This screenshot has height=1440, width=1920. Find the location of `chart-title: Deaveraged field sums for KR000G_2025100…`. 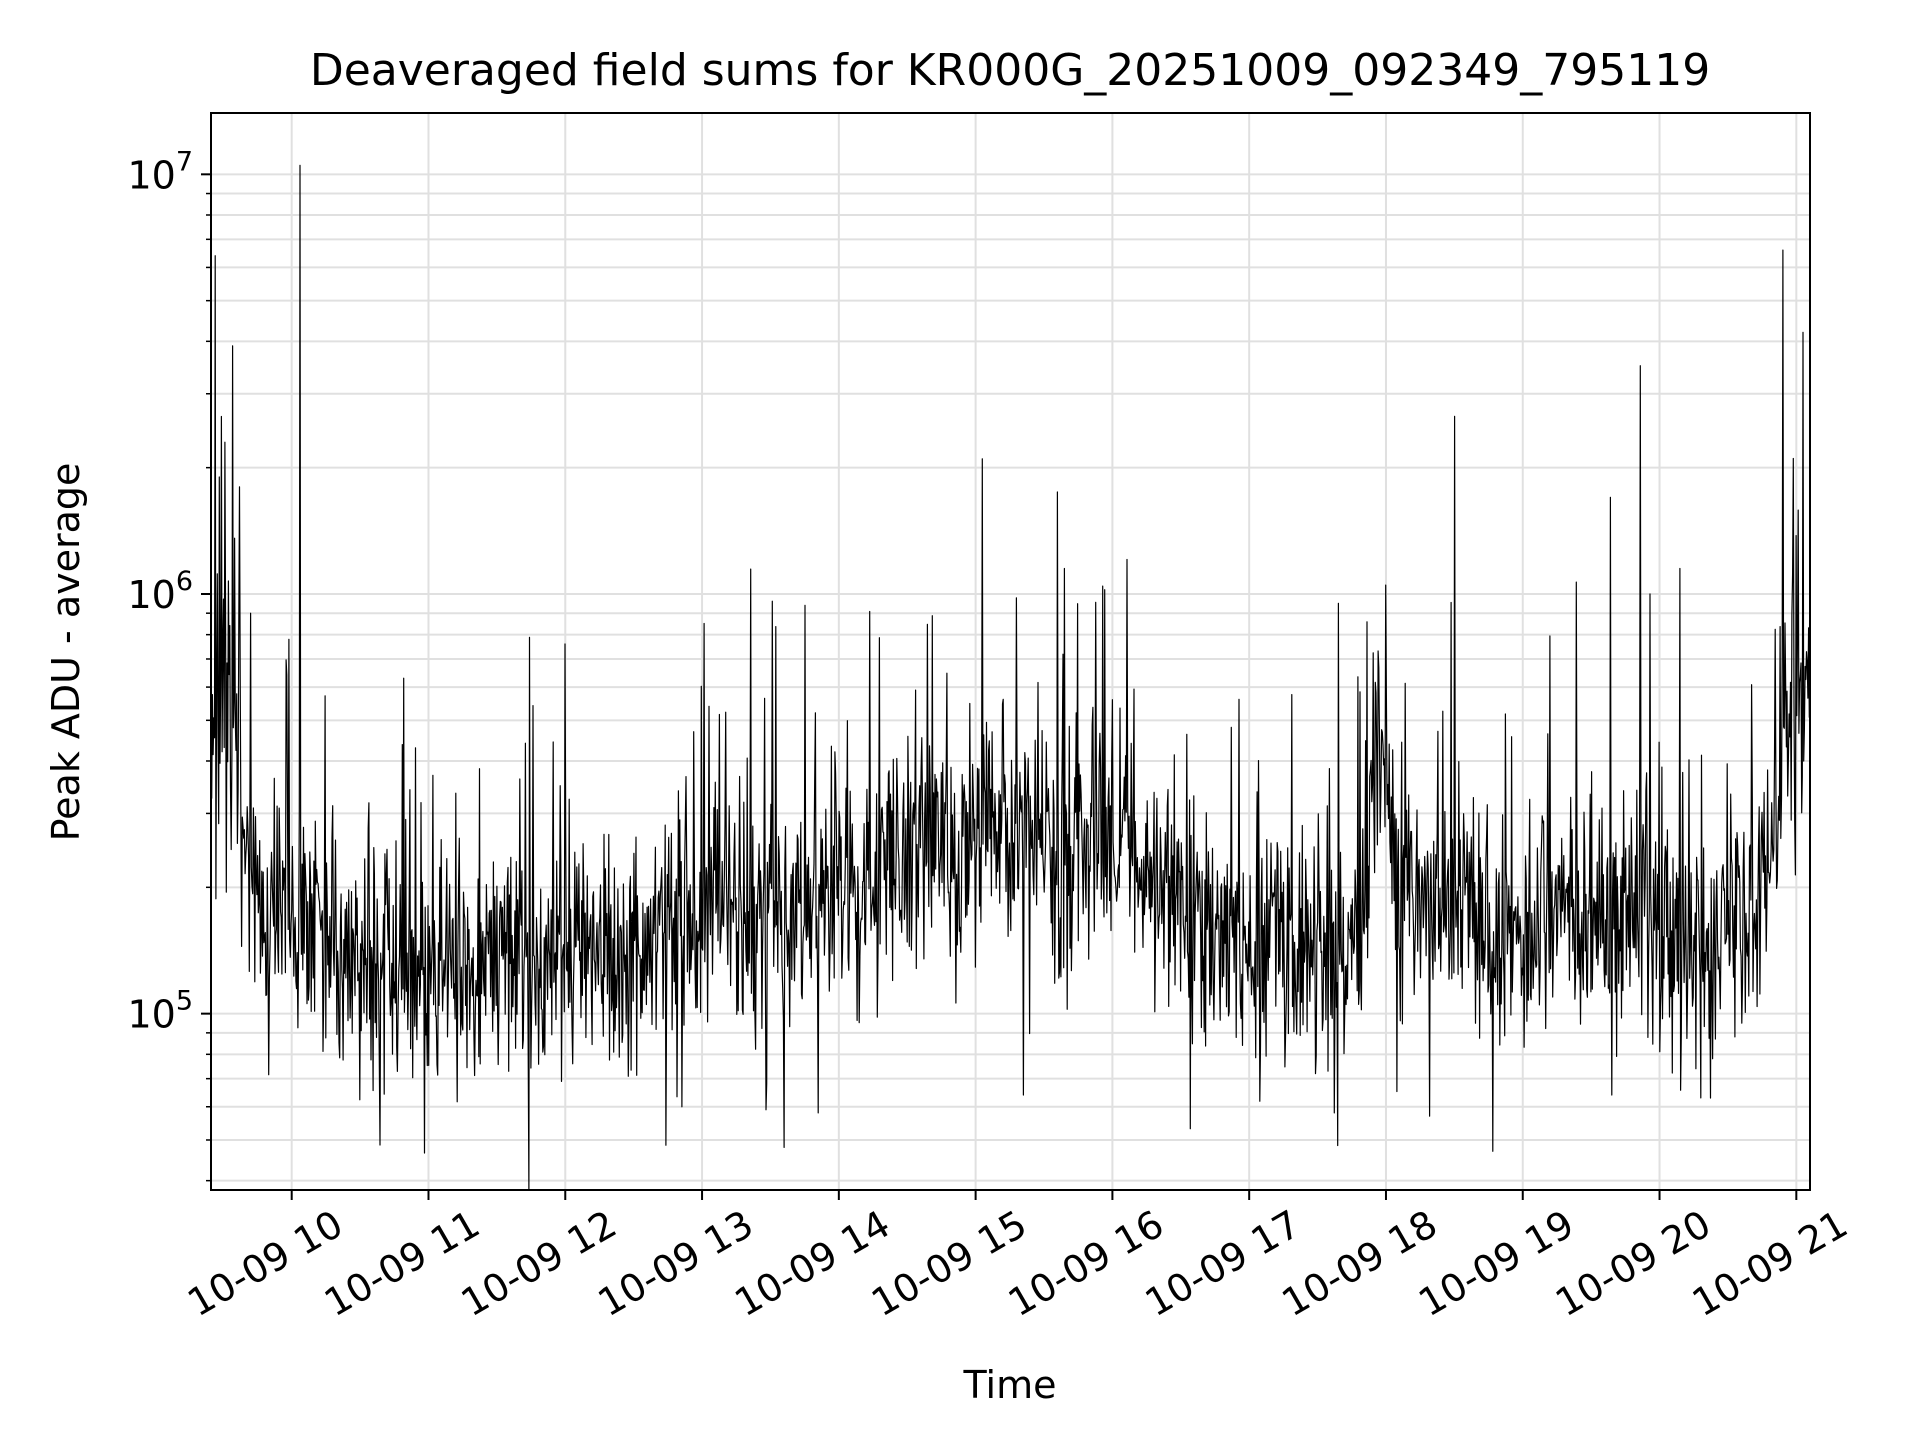

chart-title: Deaveraged field sums for KR000G_2025100… is located at coordinates (1010, 70).